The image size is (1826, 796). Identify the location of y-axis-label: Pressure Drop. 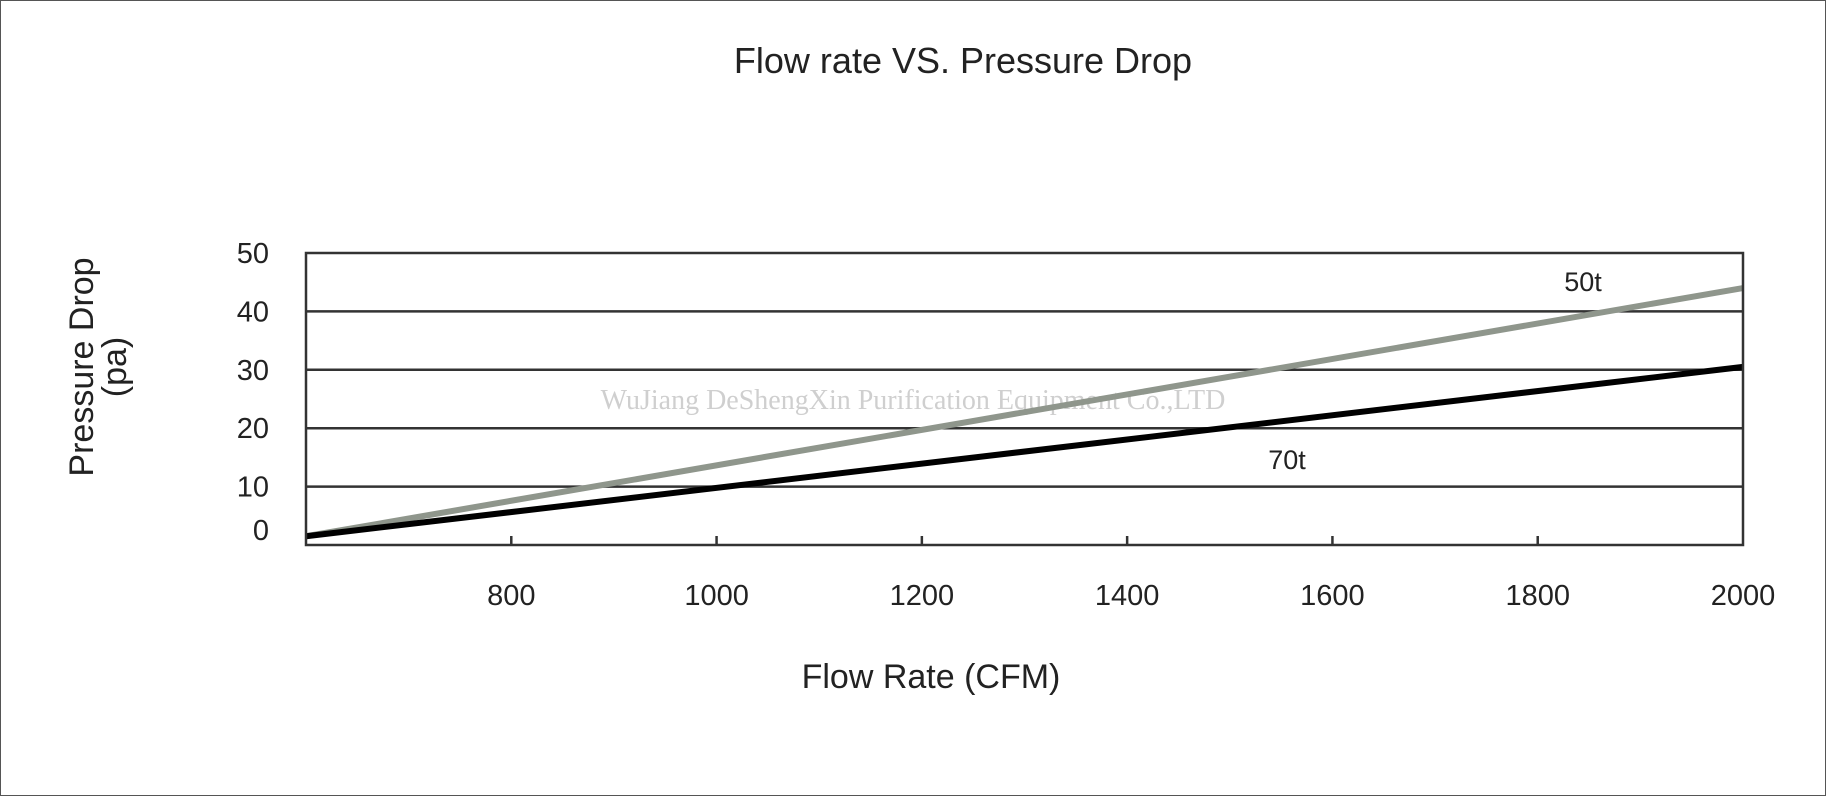
(82, 366).